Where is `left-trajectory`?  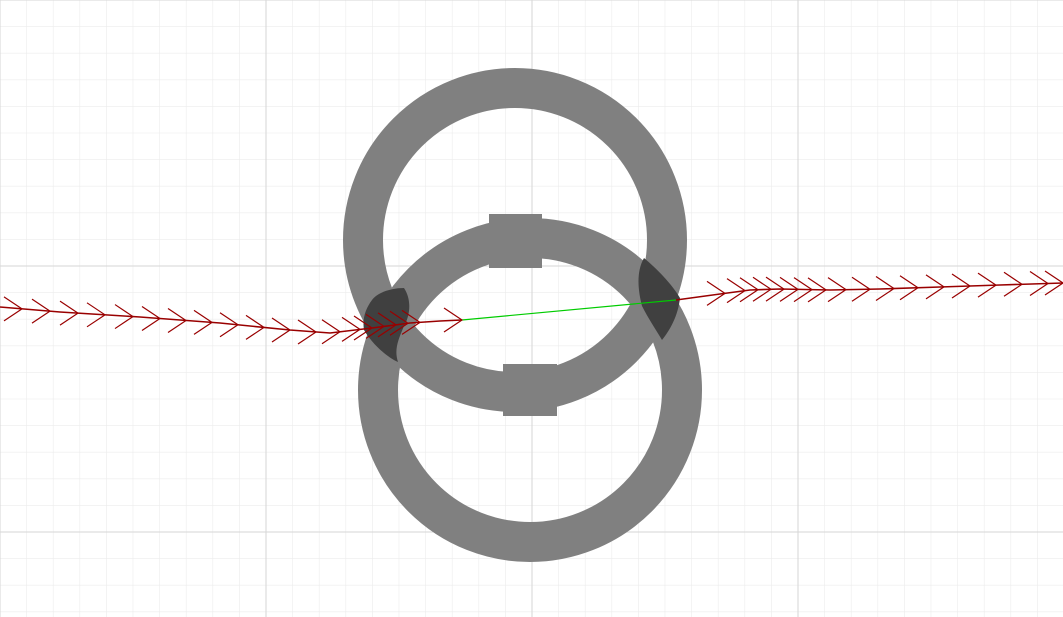
left-trajectory is located at coordinates (232, 320).